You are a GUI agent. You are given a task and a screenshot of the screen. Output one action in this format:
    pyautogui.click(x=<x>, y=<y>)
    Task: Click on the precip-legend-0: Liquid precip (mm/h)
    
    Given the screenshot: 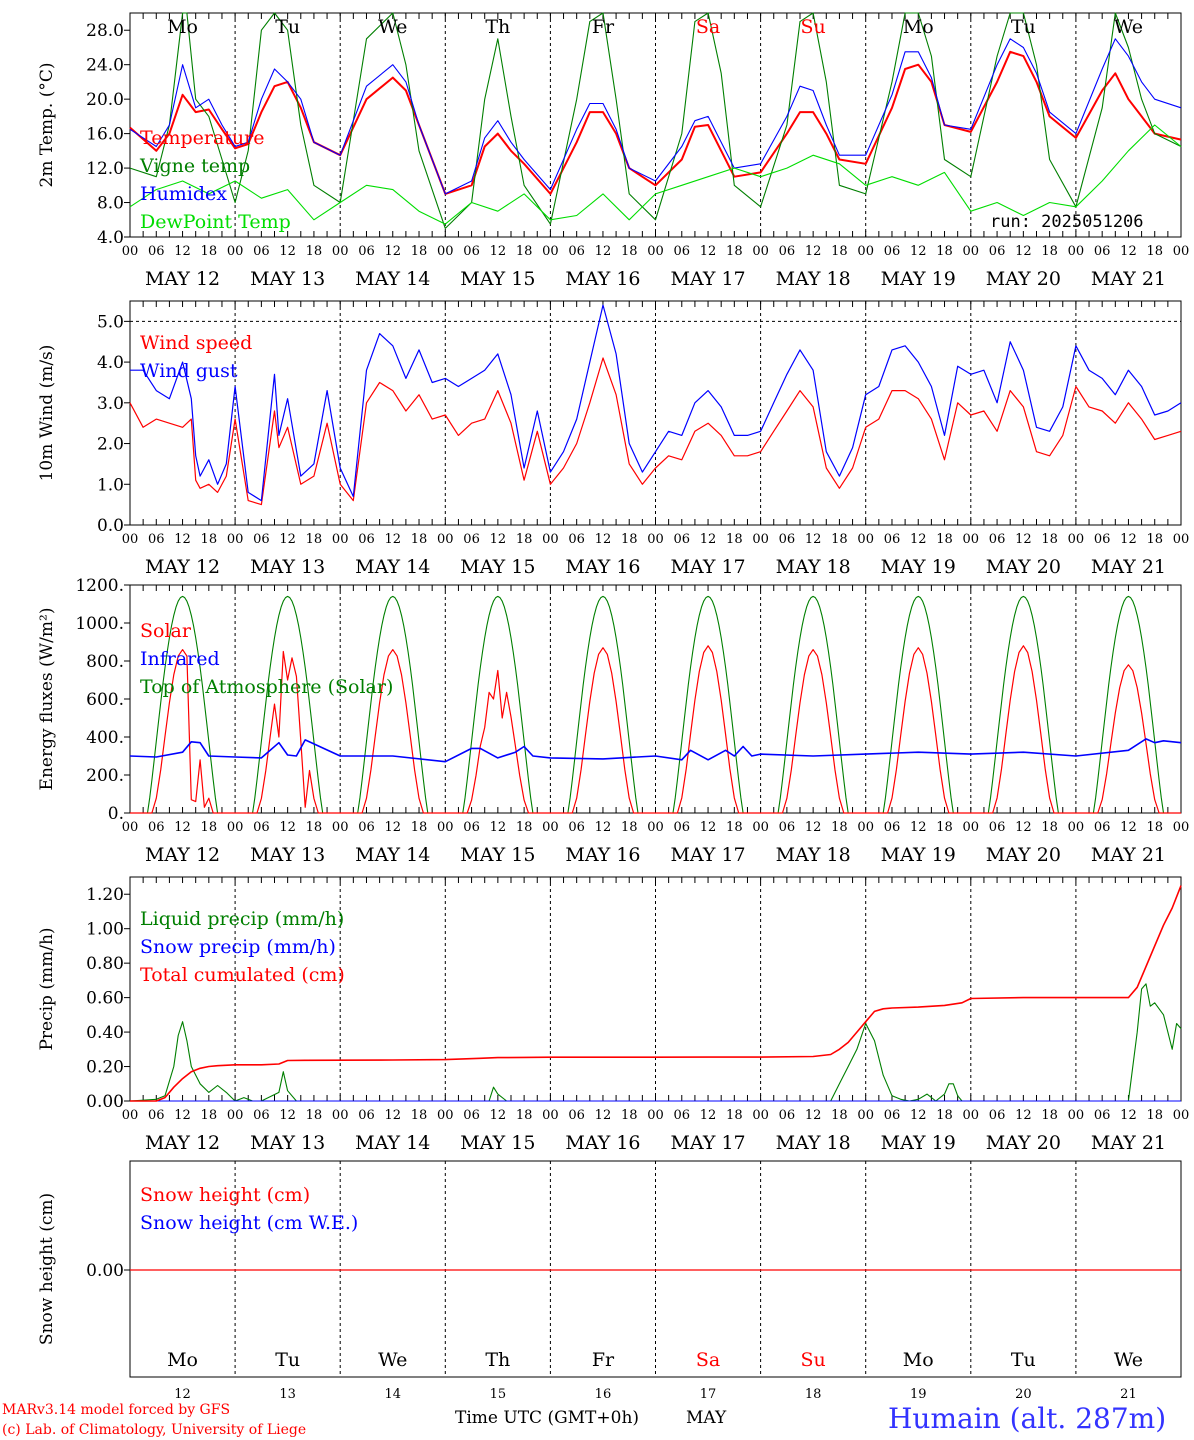 What is the action you would take?
    pyautogui.click(x=242, y=919)
    